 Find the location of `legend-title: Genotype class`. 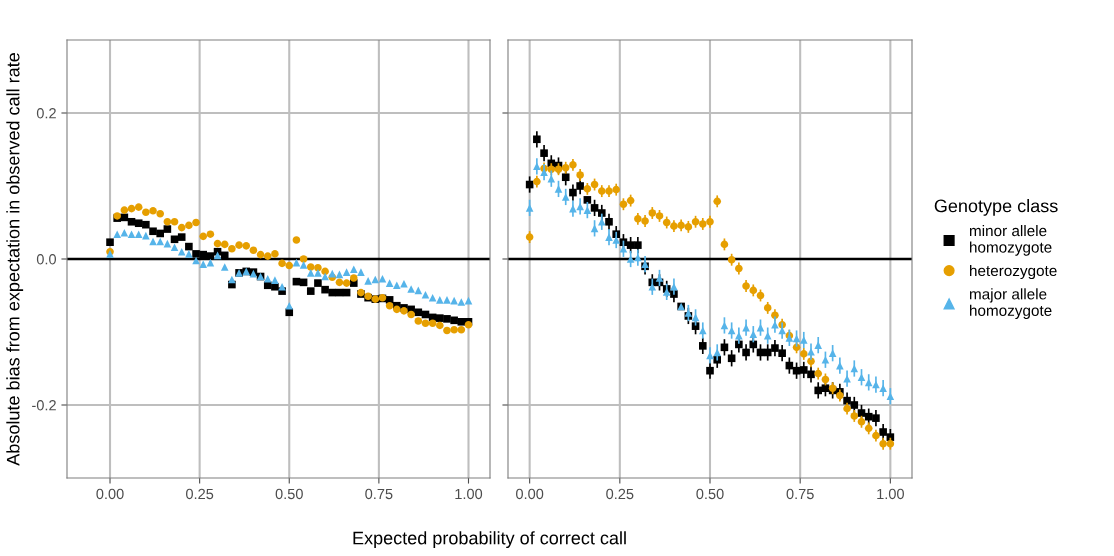

legend-title: Genotype class is located at coordinates (996, 207).